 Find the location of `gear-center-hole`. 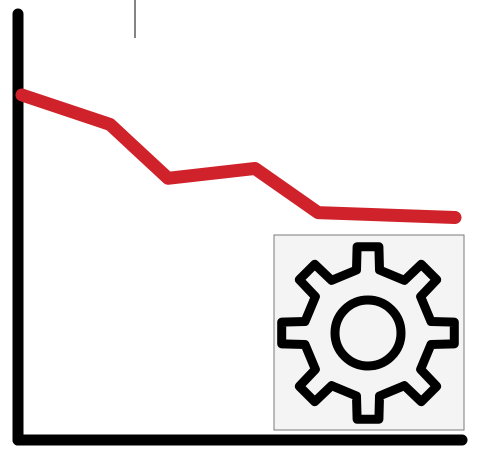

gear-center-hole is located at coordinates (368, 333).